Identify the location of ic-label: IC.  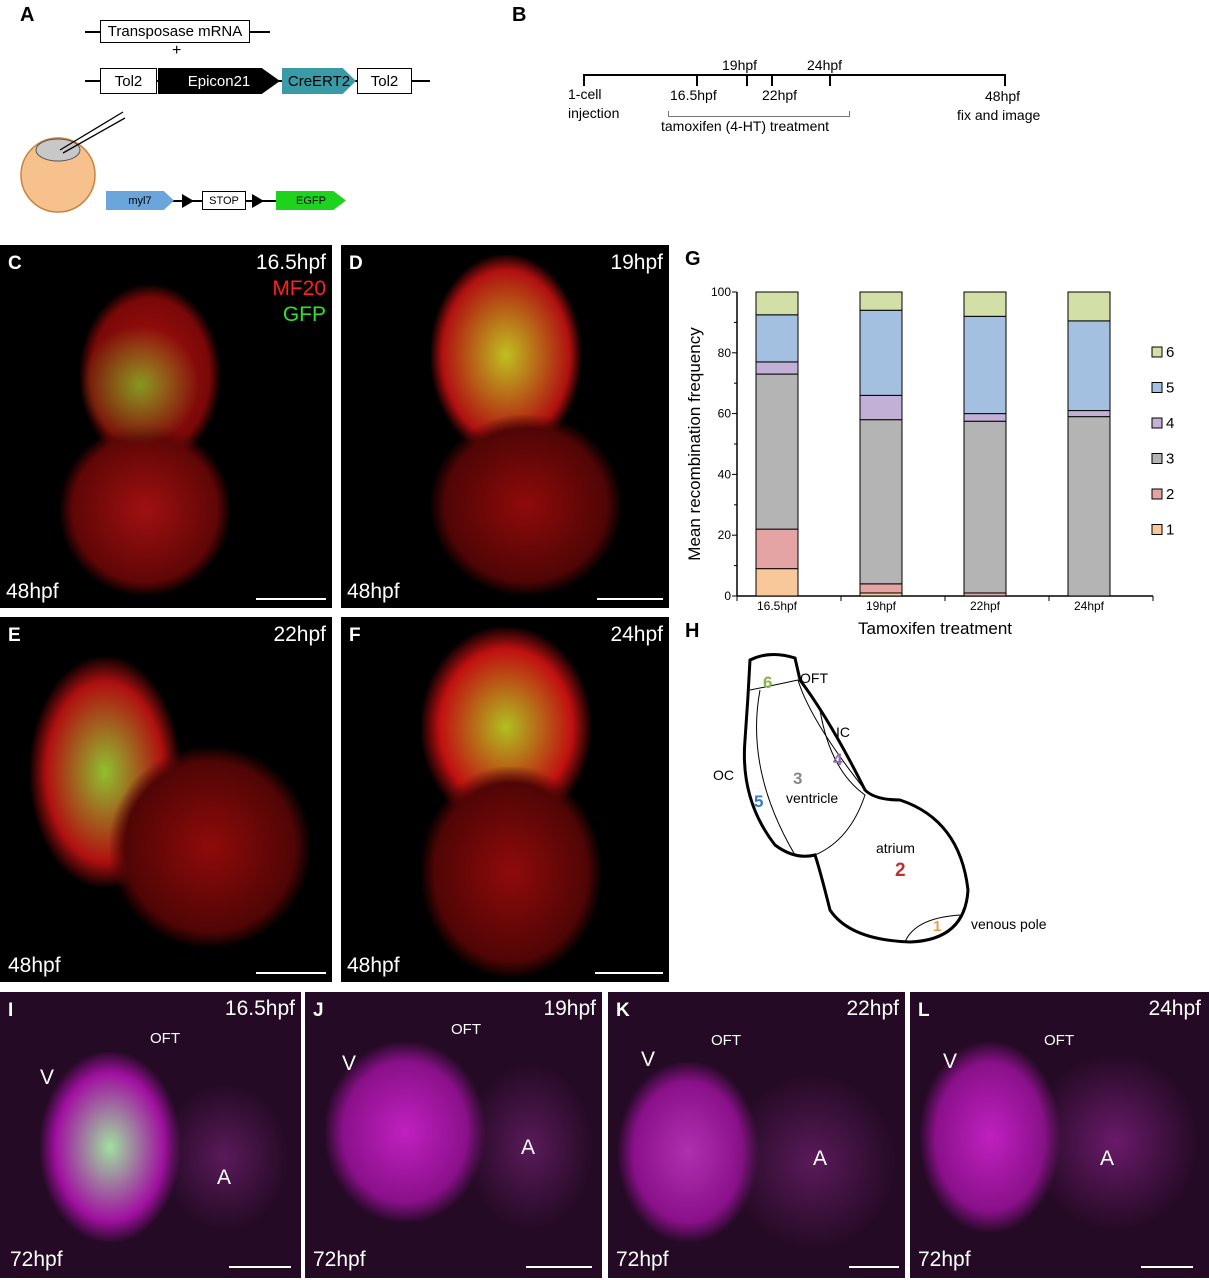
(843, 732).